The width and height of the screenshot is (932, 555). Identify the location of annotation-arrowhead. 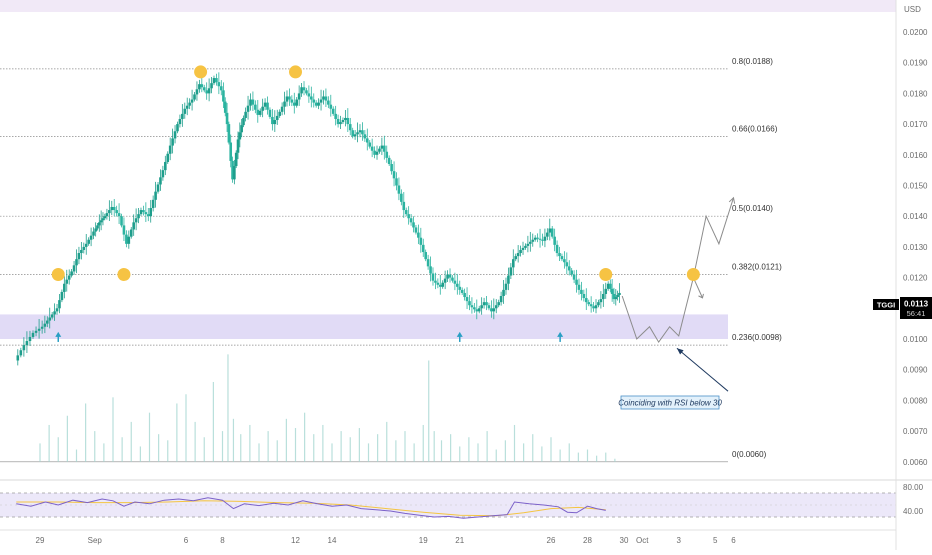
(680, 351).